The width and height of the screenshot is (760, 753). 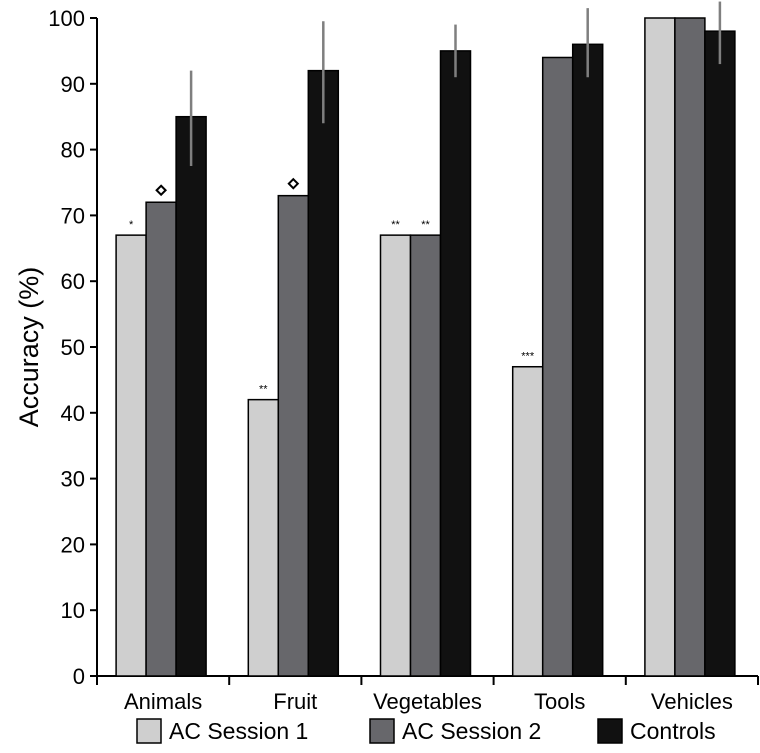 What do you see at coordinates (471, 731) in the screenshot?
I see `legend-label: AC Session 2` at bounding box center [471, 731].